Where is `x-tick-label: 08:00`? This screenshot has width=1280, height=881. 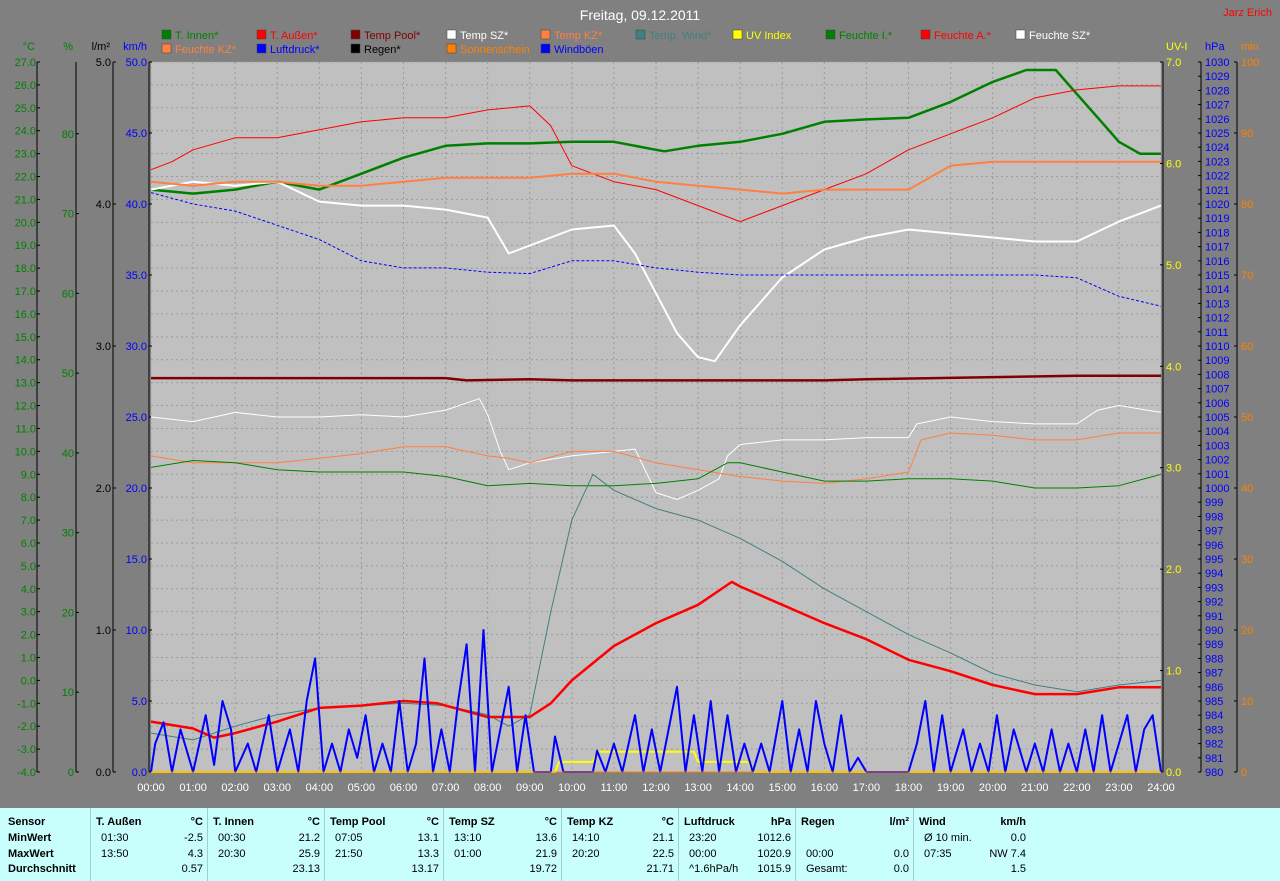
x-tick-label: 08:00 is located at coordinates (488, 788).